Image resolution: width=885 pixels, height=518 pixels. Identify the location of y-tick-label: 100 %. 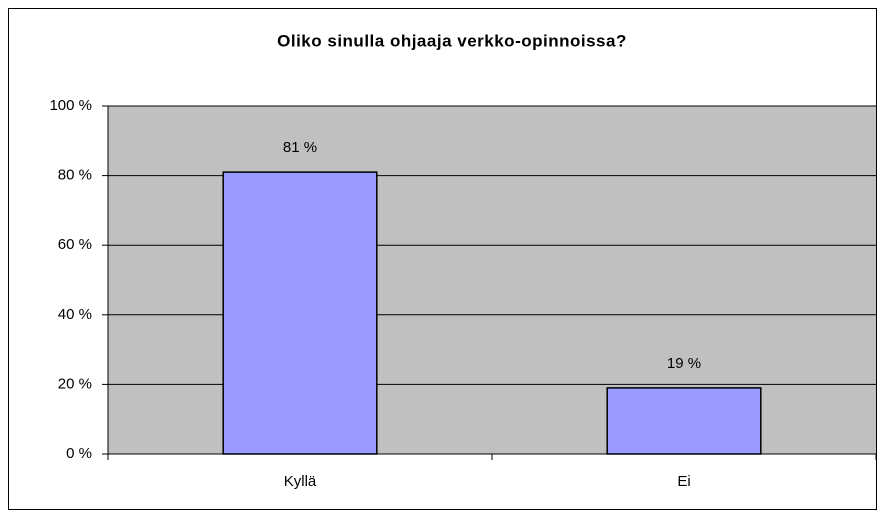
(70, 105).